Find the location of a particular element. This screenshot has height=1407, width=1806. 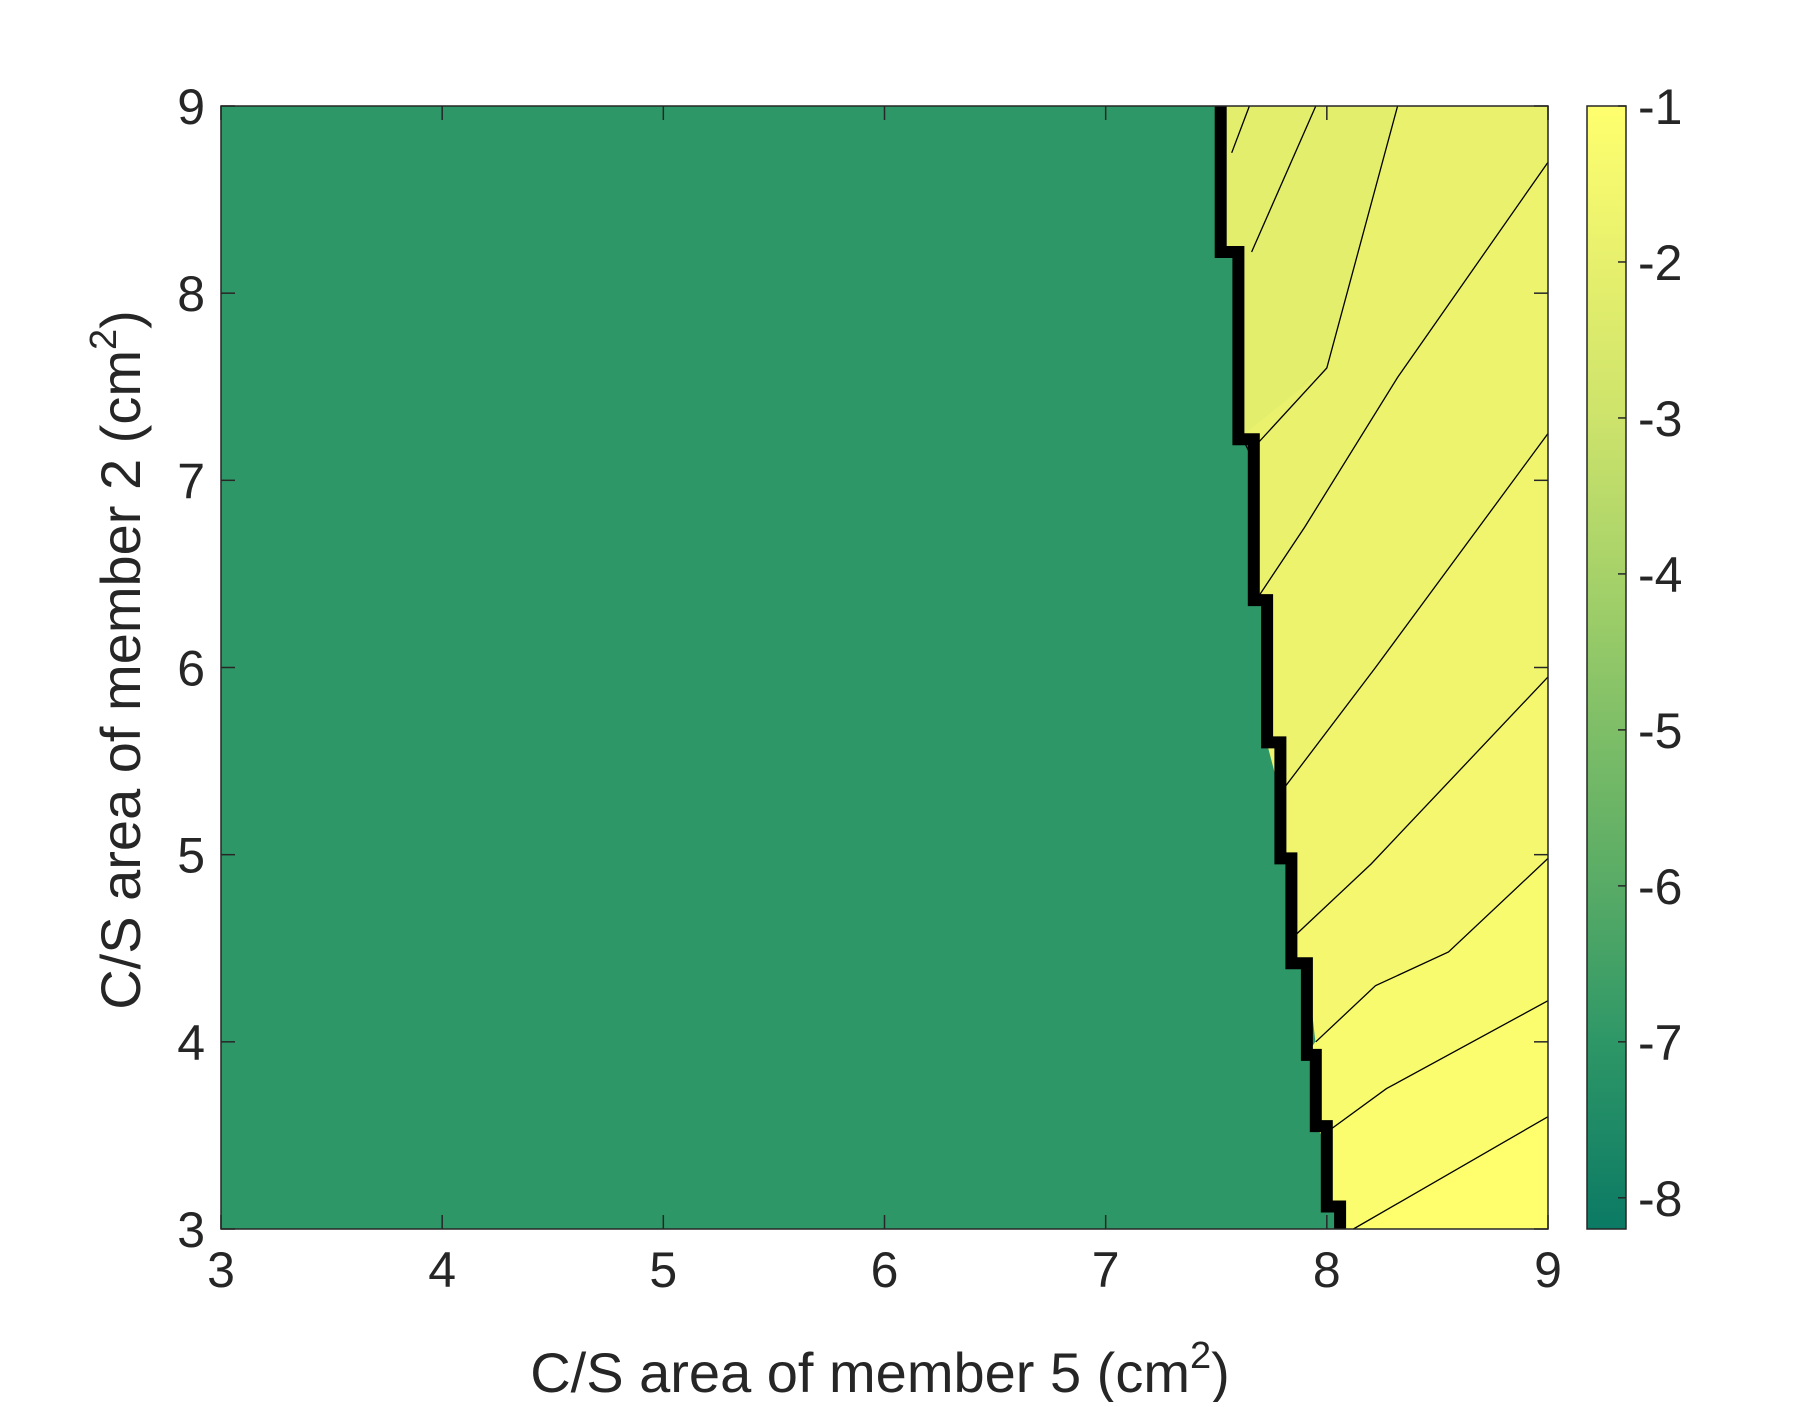

colorbar-tick-label: -5 is located at coordinates (1660, 731).